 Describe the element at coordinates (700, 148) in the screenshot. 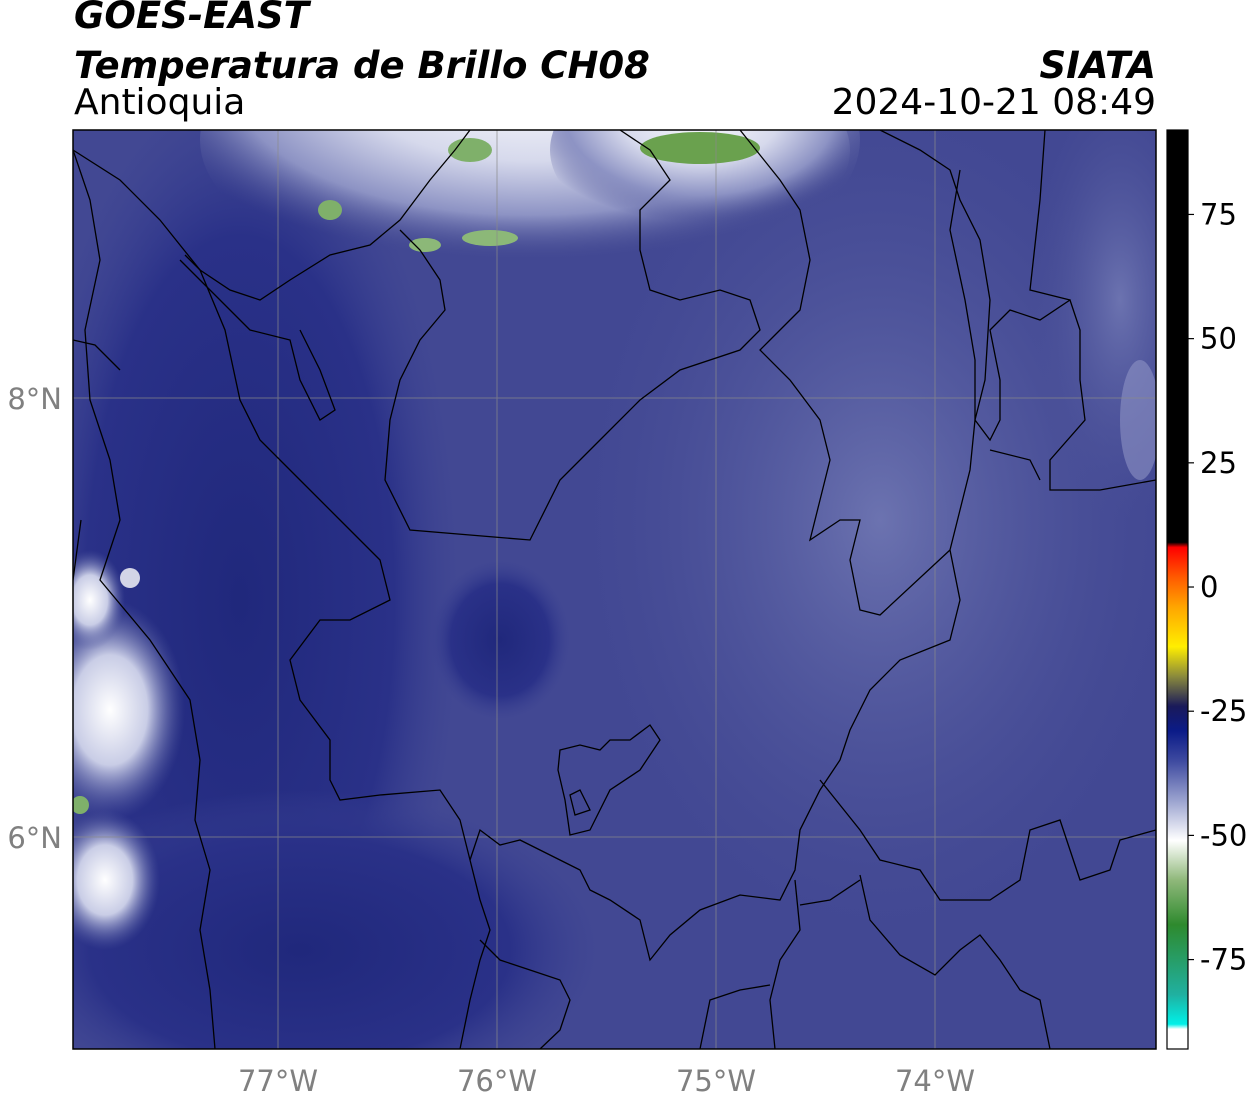

I see `cold-cloud-patch` at that location.